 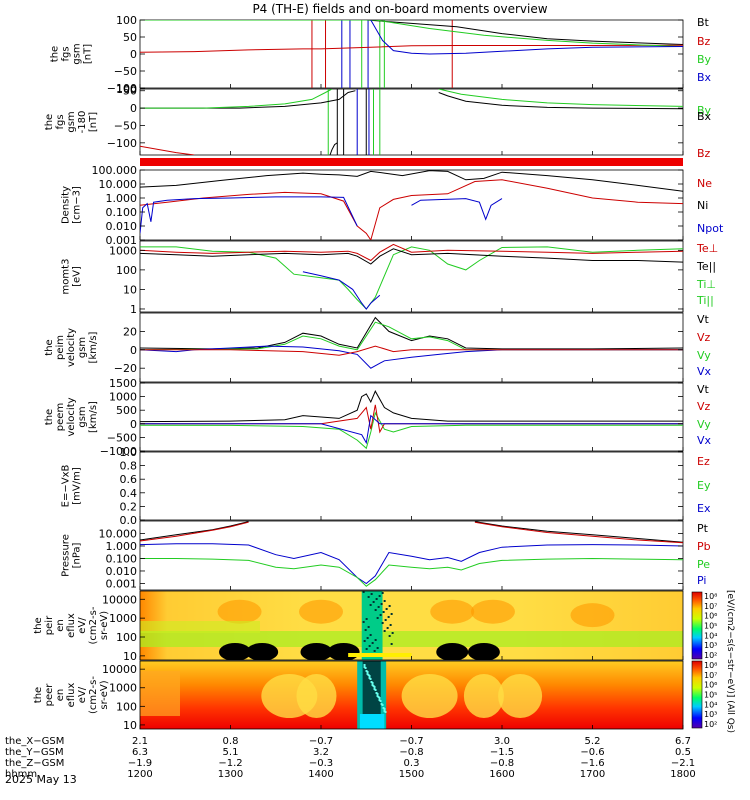 I want to click on series-pt, so click(x=194, y=531).